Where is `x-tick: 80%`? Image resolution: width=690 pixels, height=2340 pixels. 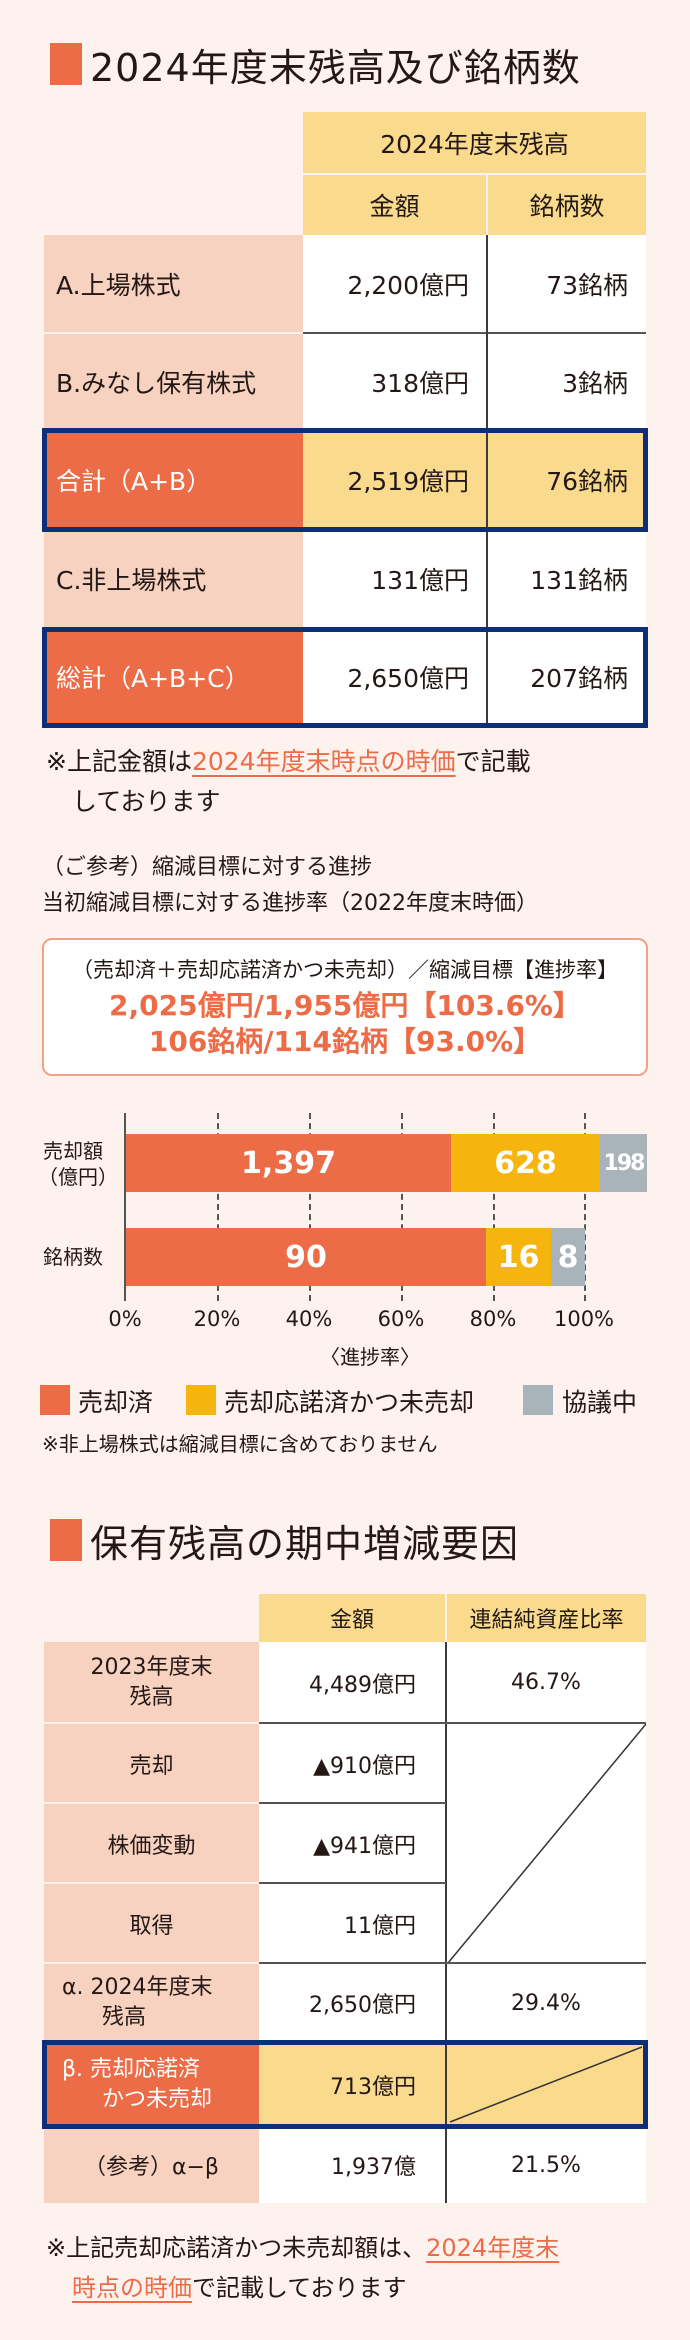 x-tick: 80% is located at coordinates (493, 1319).